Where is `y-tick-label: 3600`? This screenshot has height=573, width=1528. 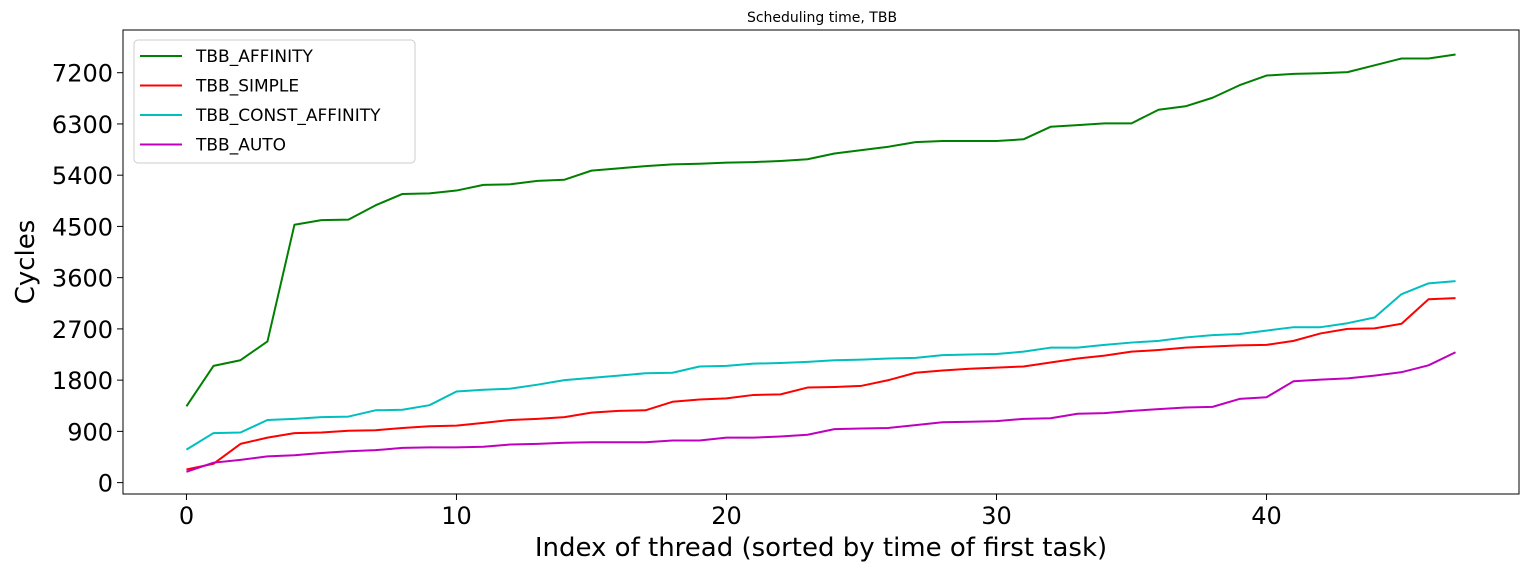 y-tick-label: 3600 is located at coordinates (82, 279).